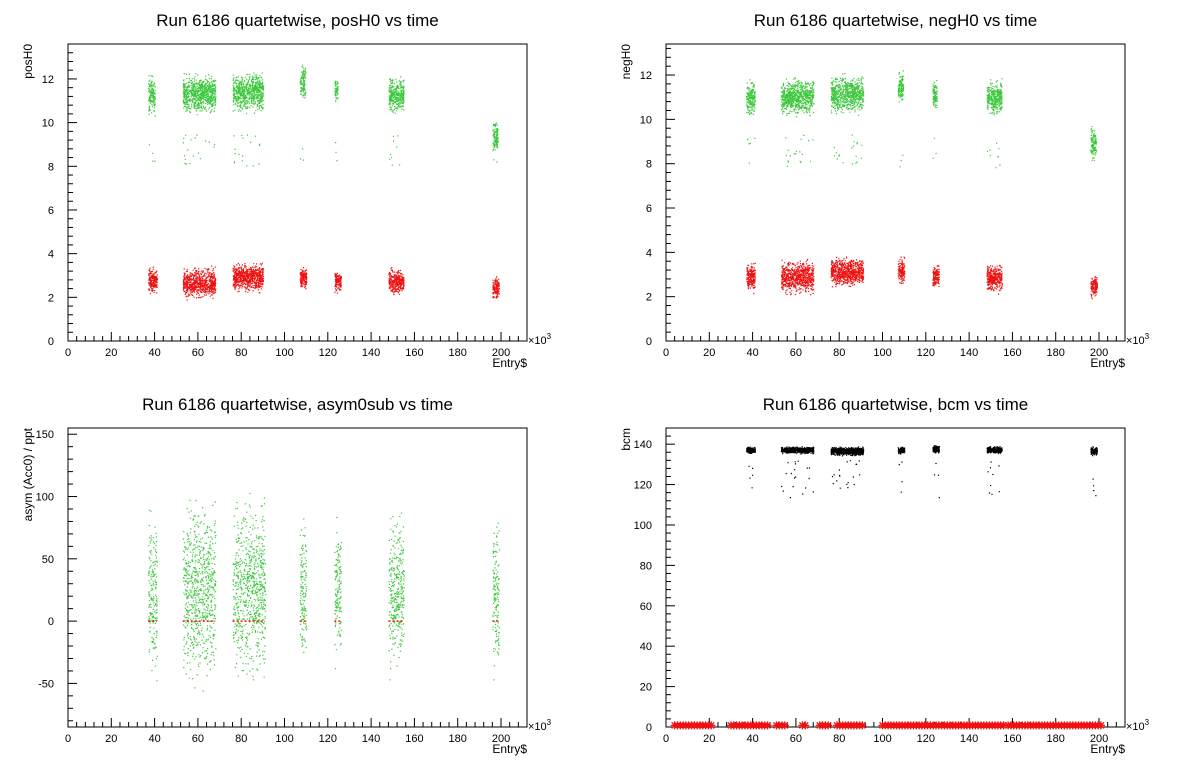 This screenshot has height=777, width=1196. I want to click on y-tick-label: 150, so click(45, 435).